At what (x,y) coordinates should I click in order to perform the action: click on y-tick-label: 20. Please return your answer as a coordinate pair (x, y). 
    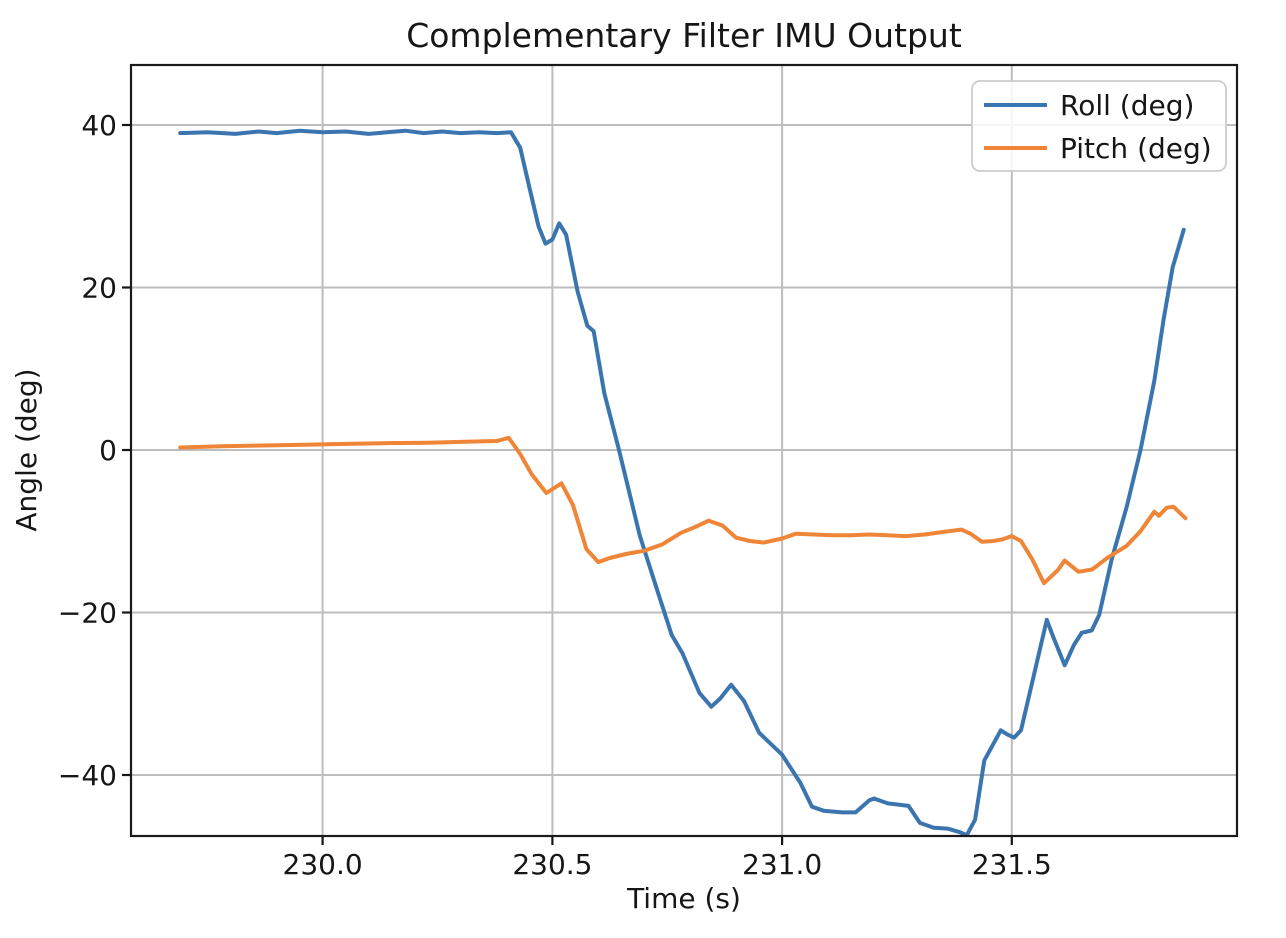
    Looking at the image, I should click on (99, 288).